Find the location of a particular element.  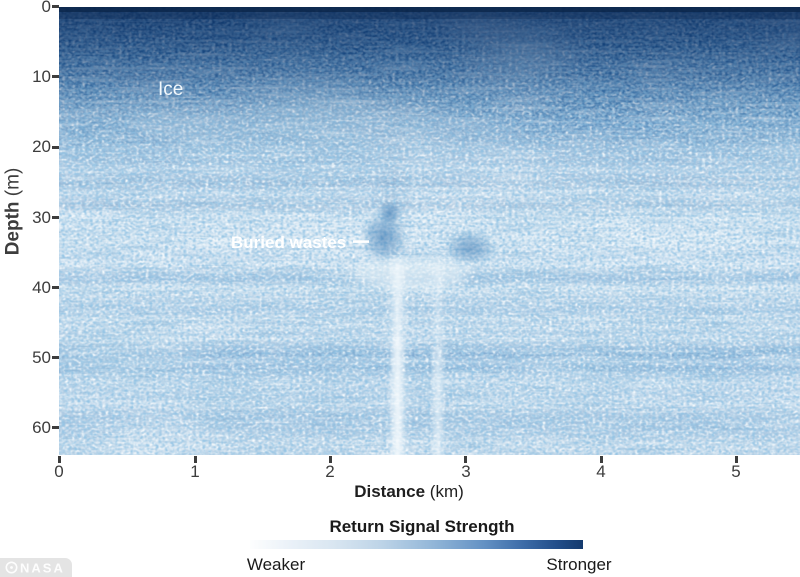

svg-text: Ice is located at coordinates (170, 89).